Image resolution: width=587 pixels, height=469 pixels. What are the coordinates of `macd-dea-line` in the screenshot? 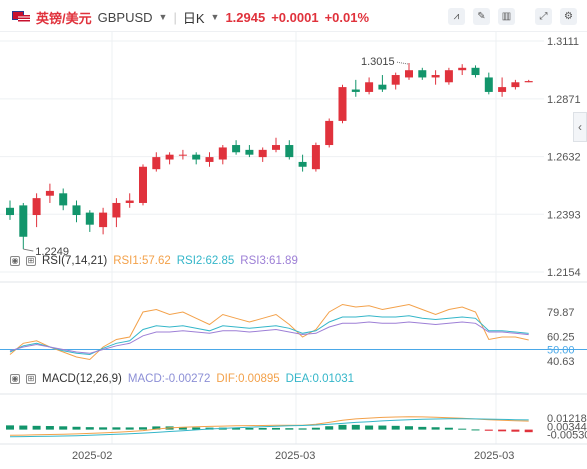 It's located at (269, 428).